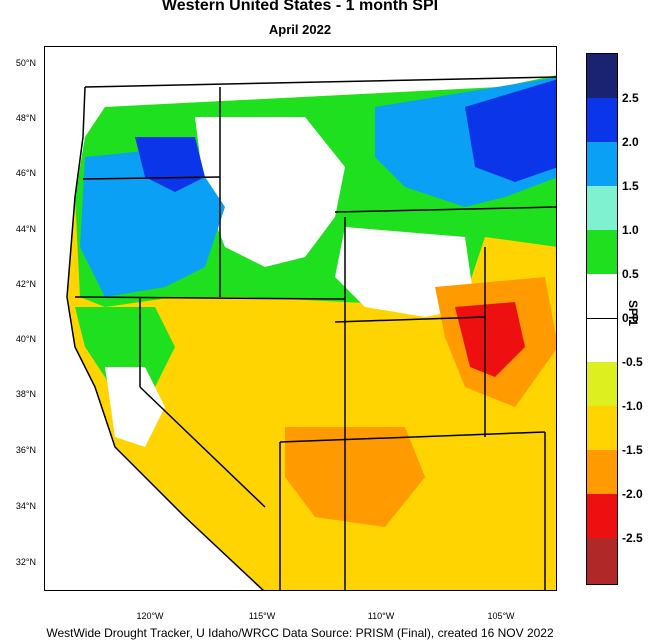  I want to click on lat-label-34: 34°N, so click(25, 506).